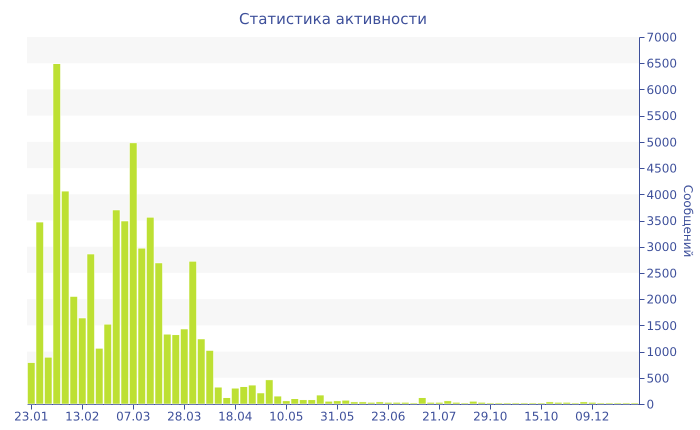 The image size is (700, 430). Describe the element at coordinates (662, 273) in the screenshot. I see `y-tick-label: 2500` at that location.